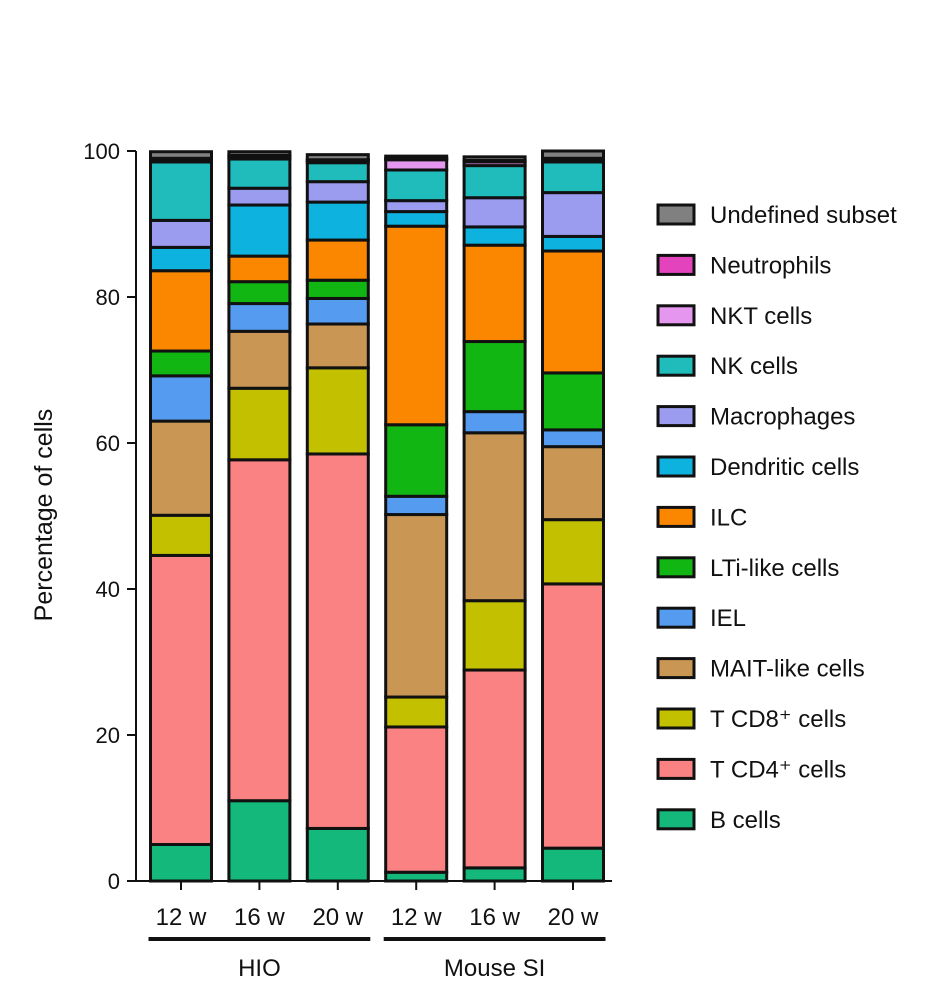  Describe the element at coordinates (101, 151) in the screenshot. I see `y-tick-label: 100` at that location.